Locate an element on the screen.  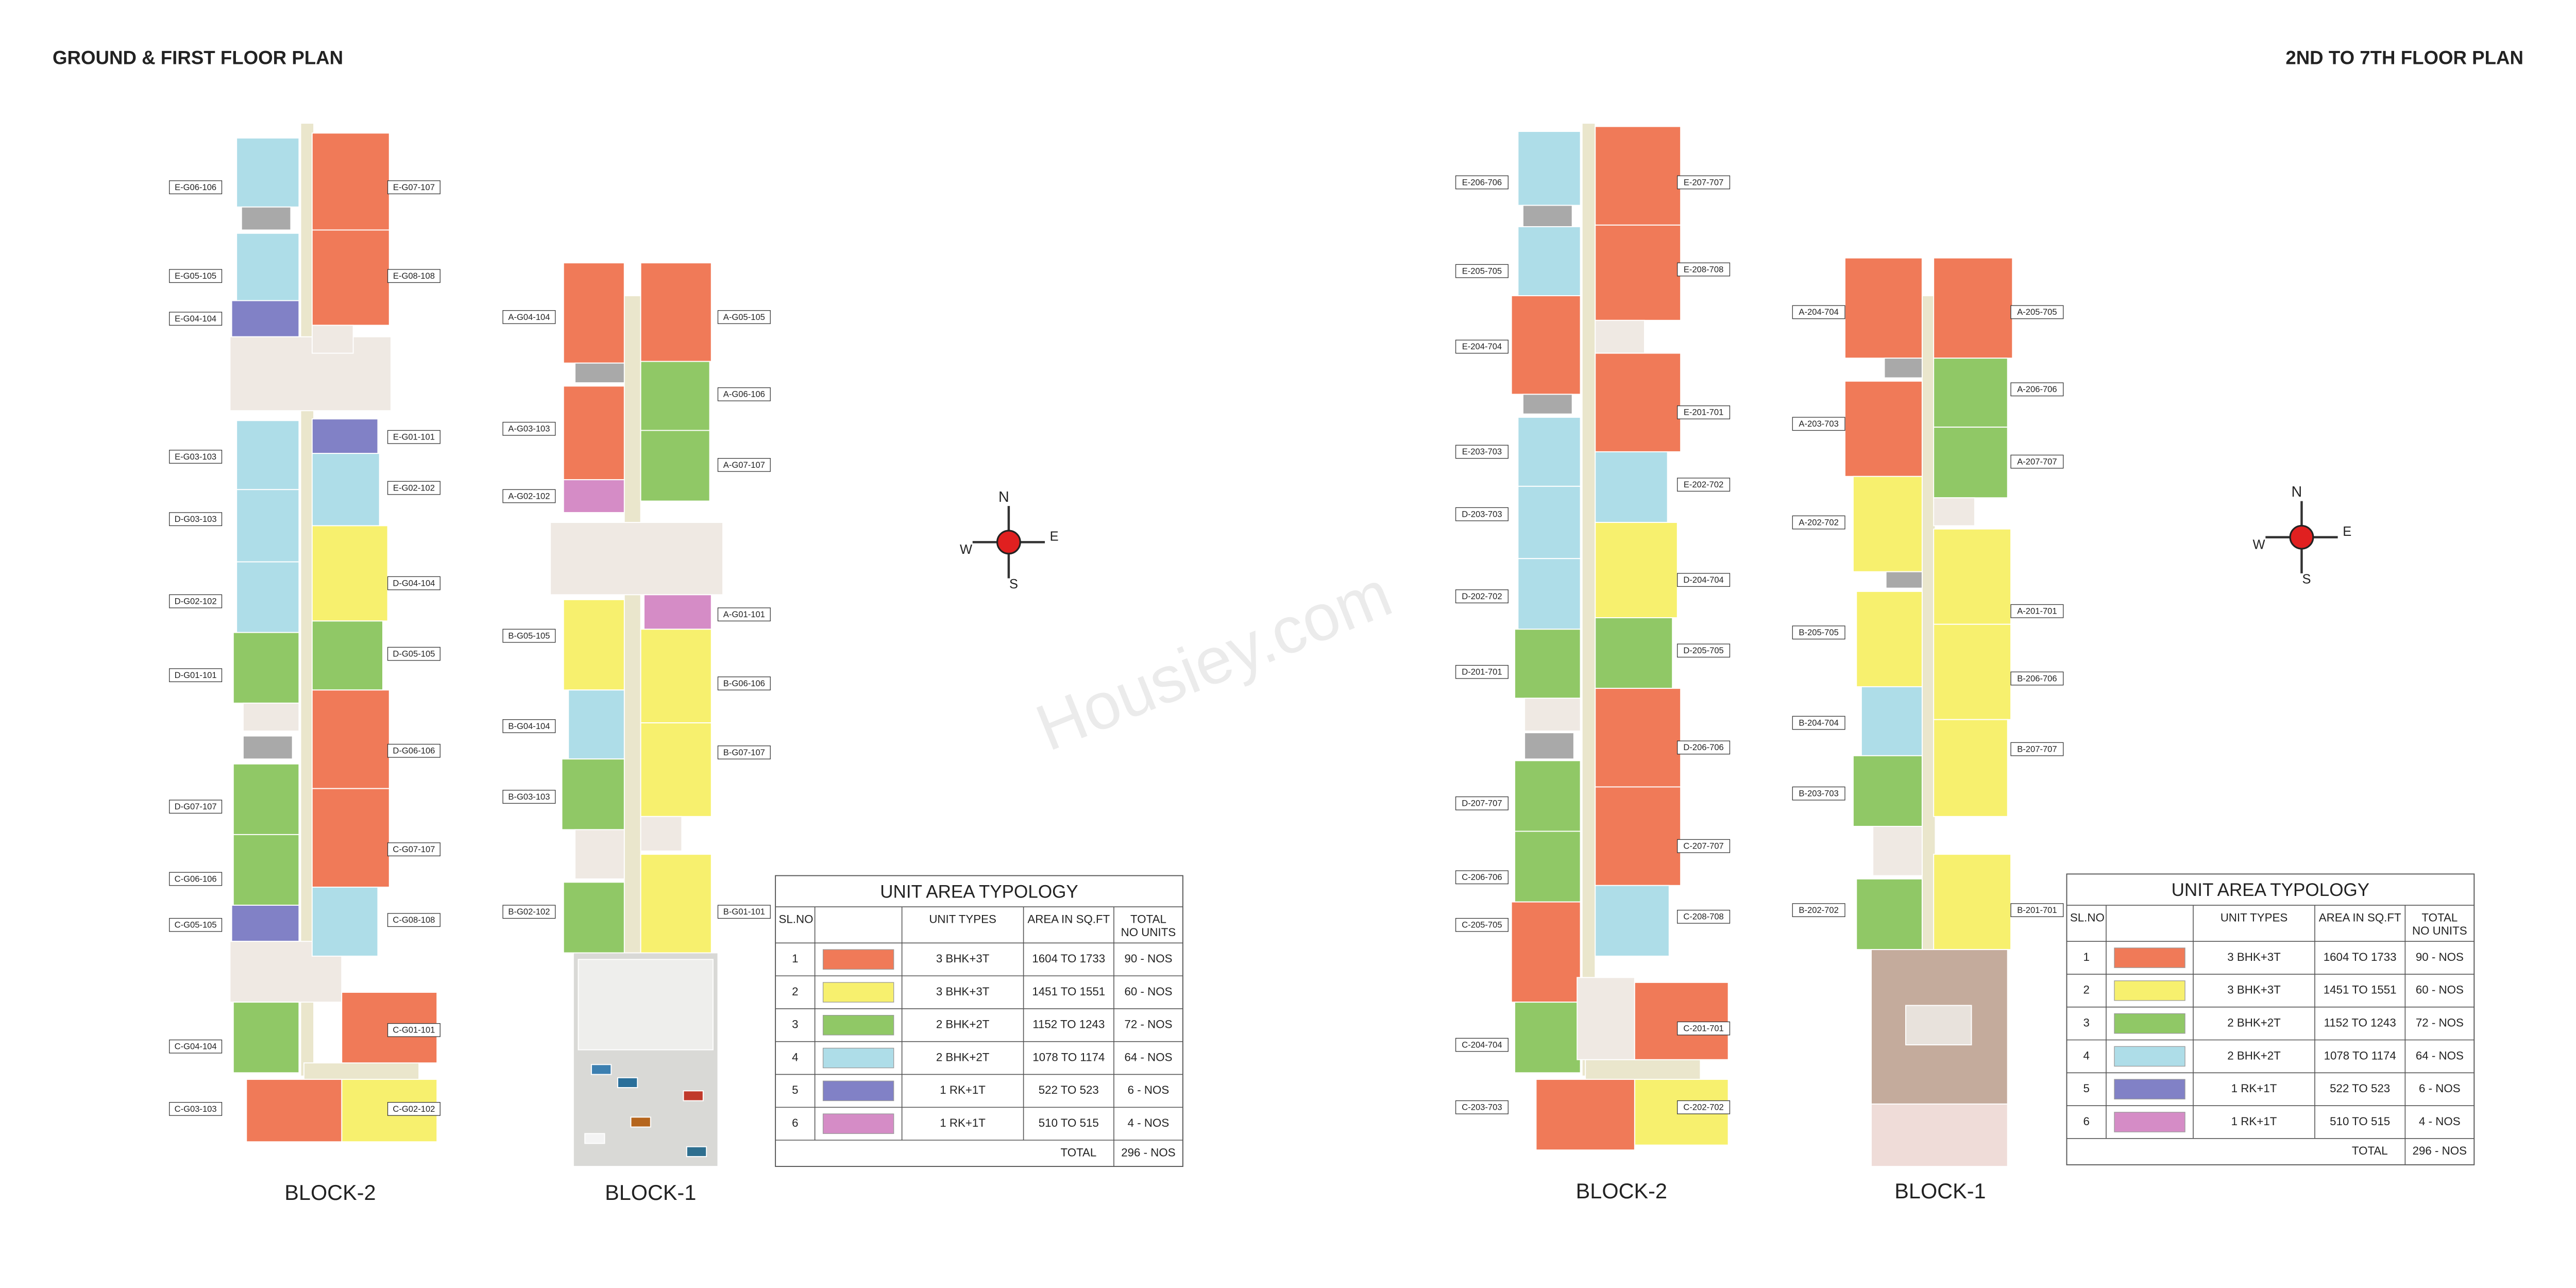
unit-label: A-204-704 is located at coordinates (1818, 312).